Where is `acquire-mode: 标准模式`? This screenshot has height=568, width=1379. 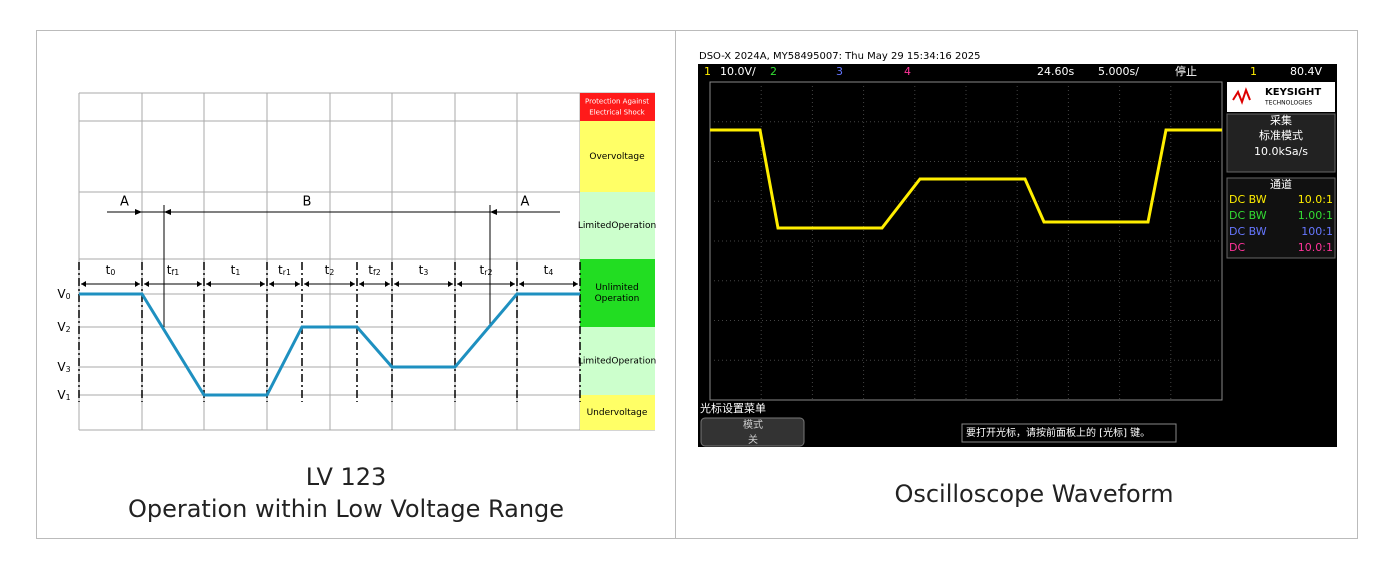 acquire-mode: 标准模式 is located at coordinates (1281, 135).